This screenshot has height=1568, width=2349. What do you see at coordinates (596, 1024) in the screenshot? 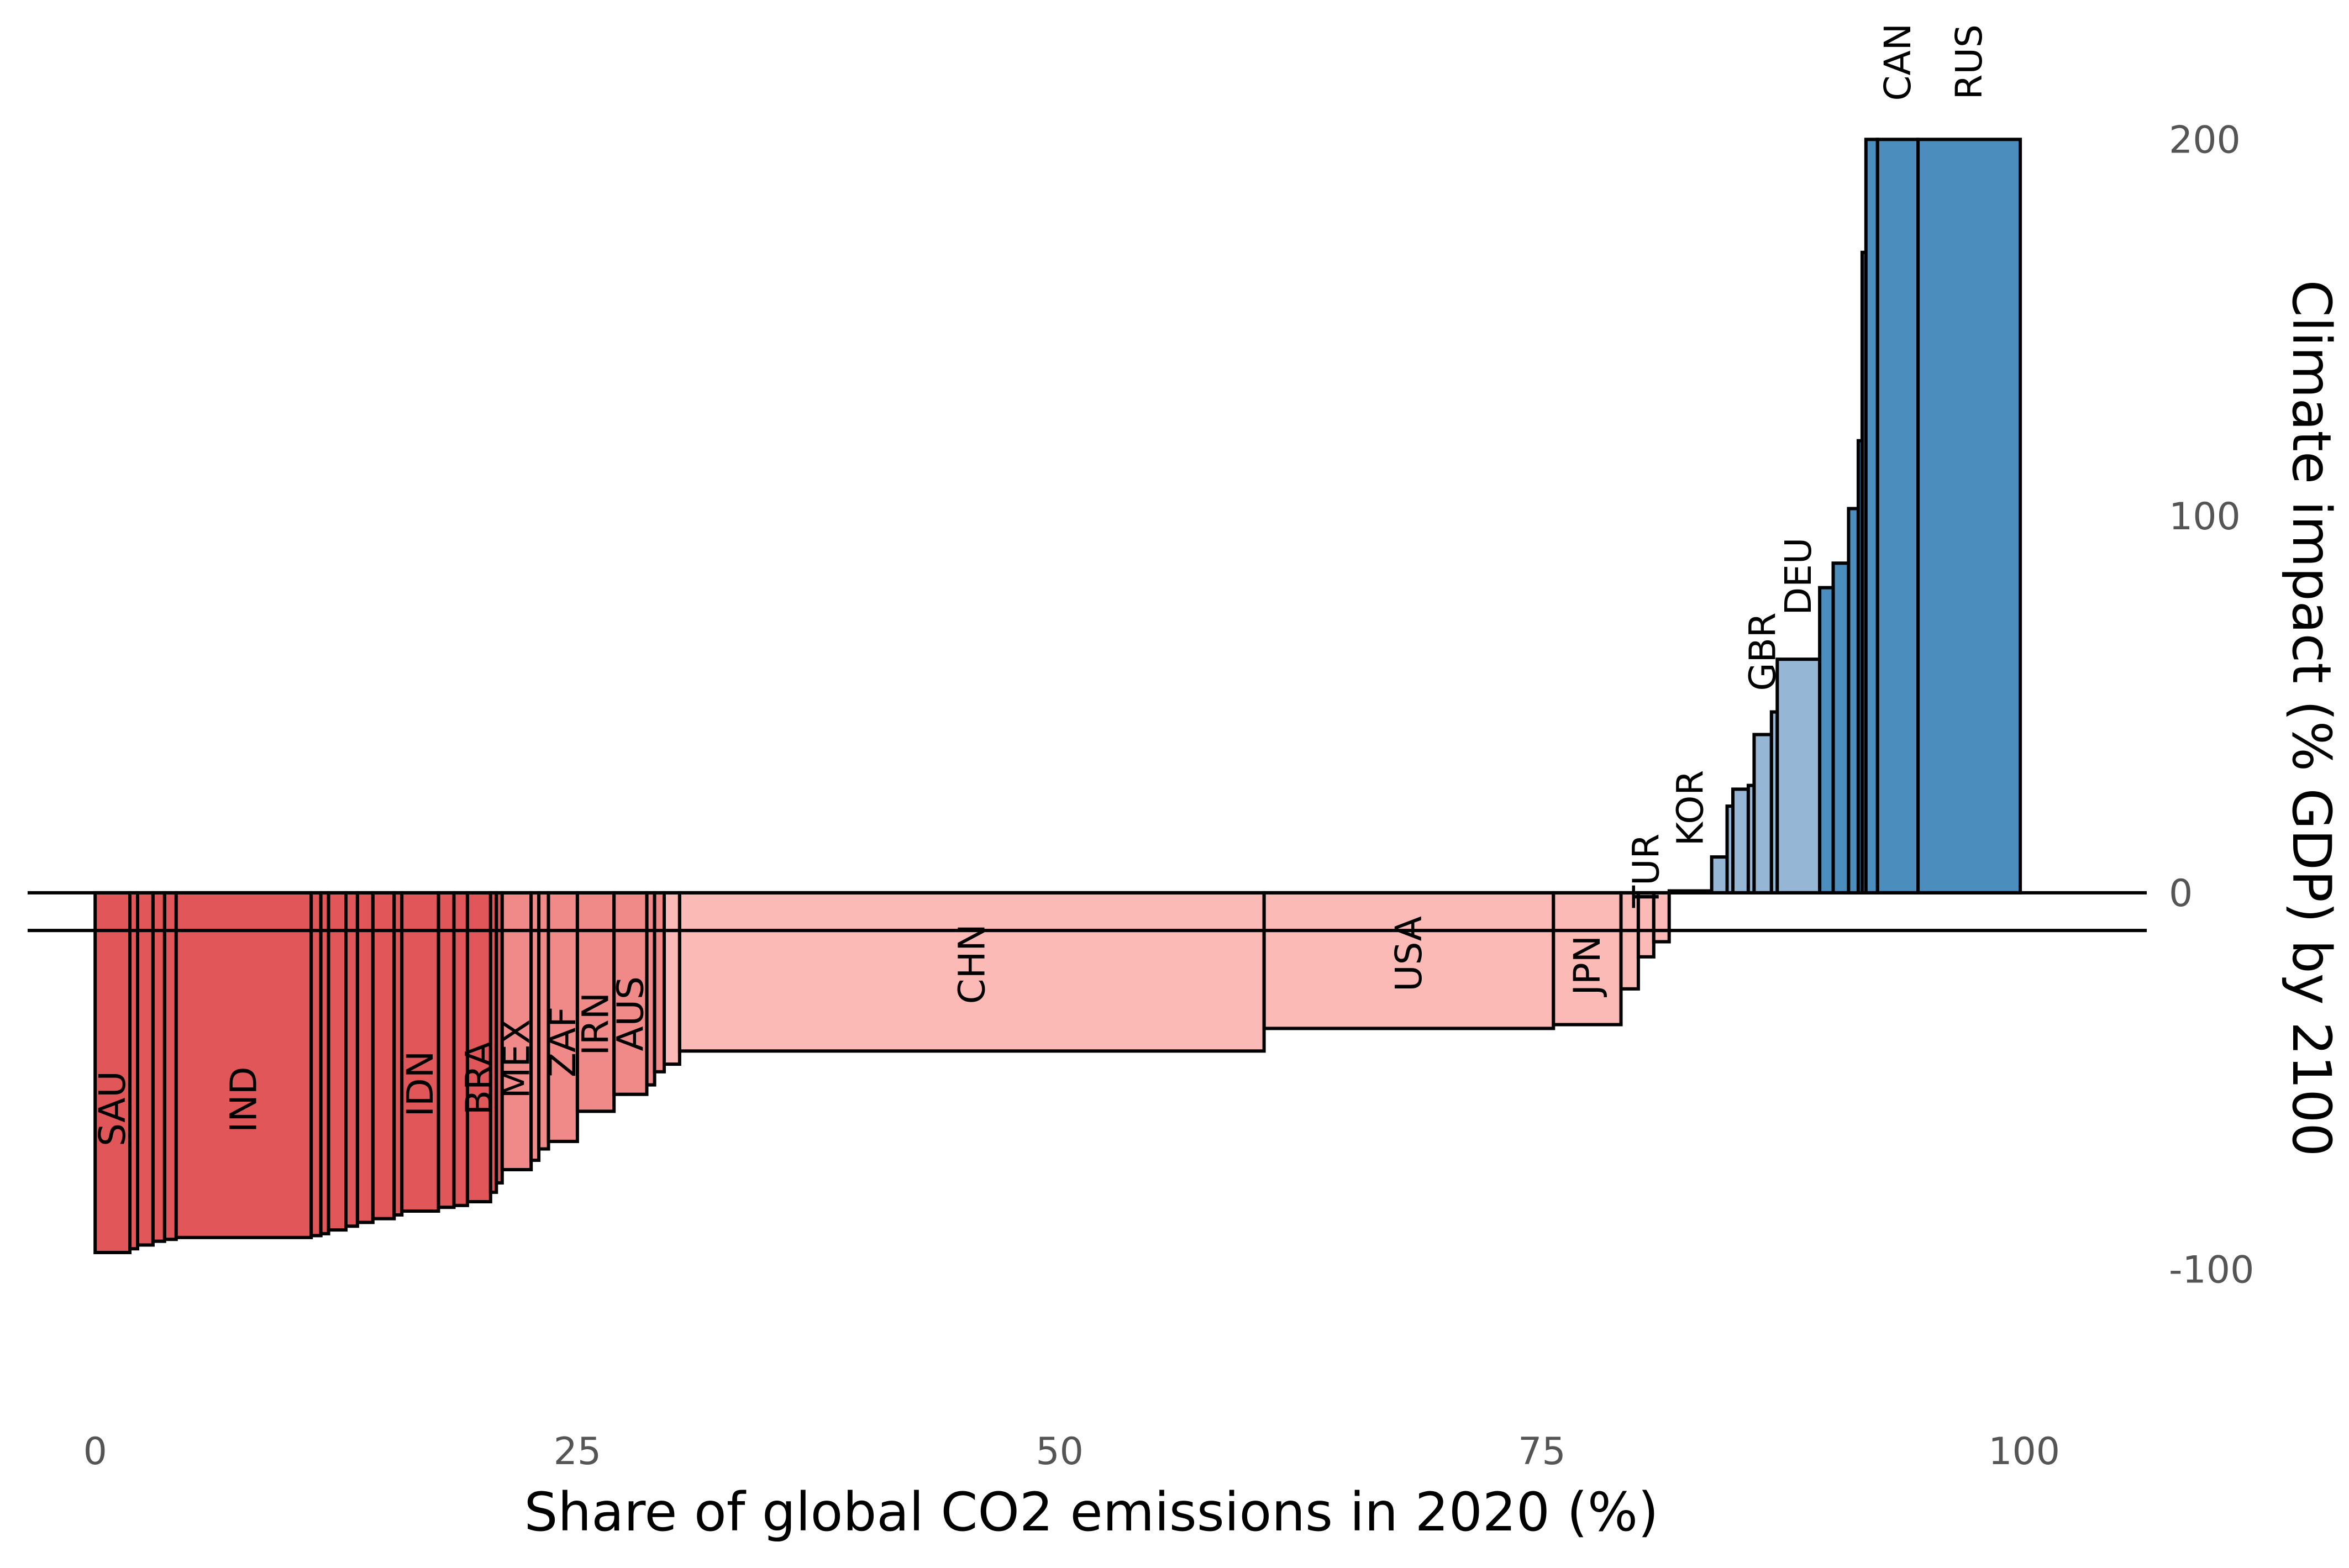
I see `bar-label-irn: IRN` at bounding box center [596, 1024].